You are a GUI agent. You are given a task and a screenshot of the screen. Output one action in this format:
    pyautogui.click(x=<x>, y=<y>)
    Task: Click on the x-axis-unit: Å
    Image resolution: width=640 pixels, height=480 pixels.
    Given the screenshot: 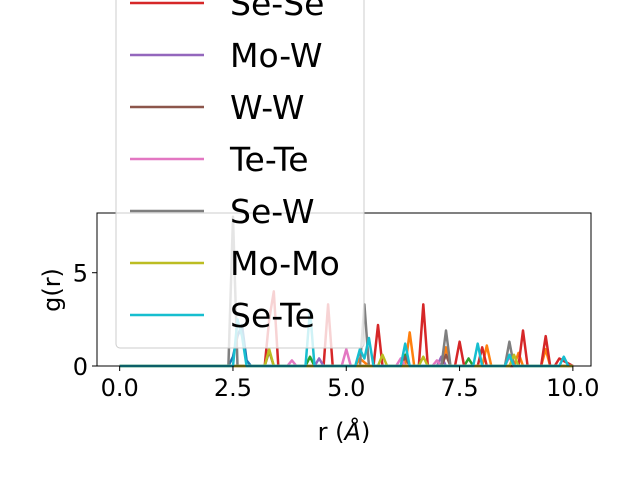 What is the action you would take?
    pyautogui.click(x=352, y=431)
    